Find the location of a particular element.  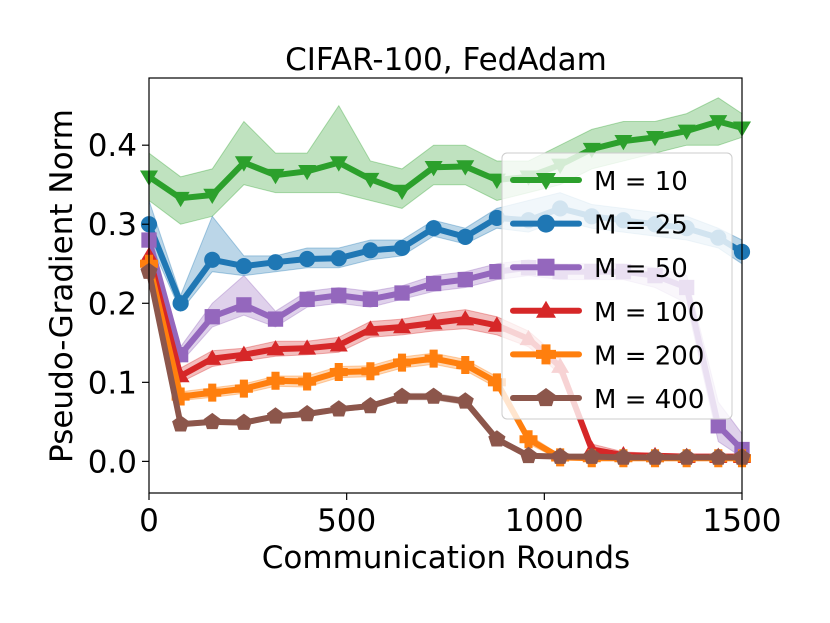

legend-label: M = 25 is located at coordinates (641, 226).